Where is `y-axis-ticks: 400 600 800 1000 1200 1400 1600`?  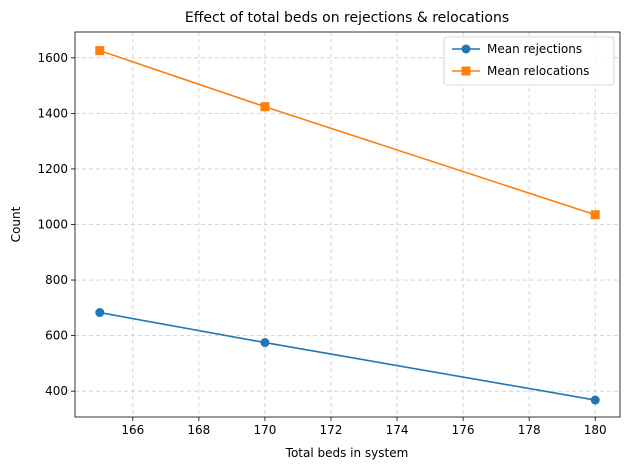
y-axis-ticks: 400 600 800 1000 1200 1400 1600 is located at coordinates (56, 224).